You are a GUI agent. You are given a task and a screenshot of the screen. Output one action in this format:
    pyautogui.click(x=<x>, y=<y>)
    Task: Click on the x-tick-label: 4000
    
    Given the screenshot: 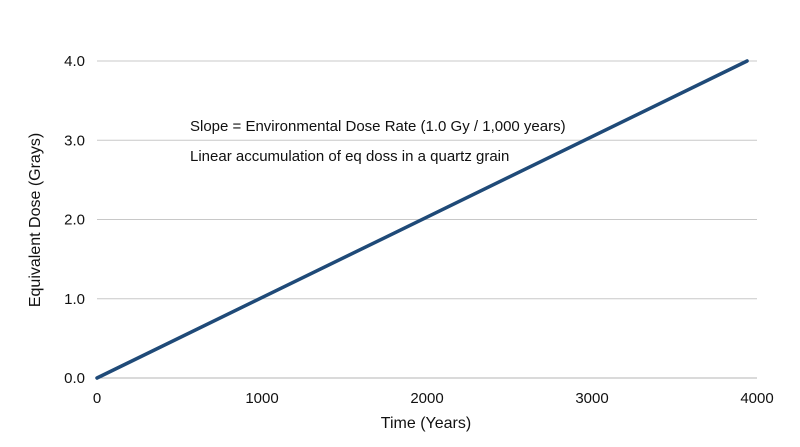 What is the action you would take?
    pyautogui.click(x=756, y=398)
    